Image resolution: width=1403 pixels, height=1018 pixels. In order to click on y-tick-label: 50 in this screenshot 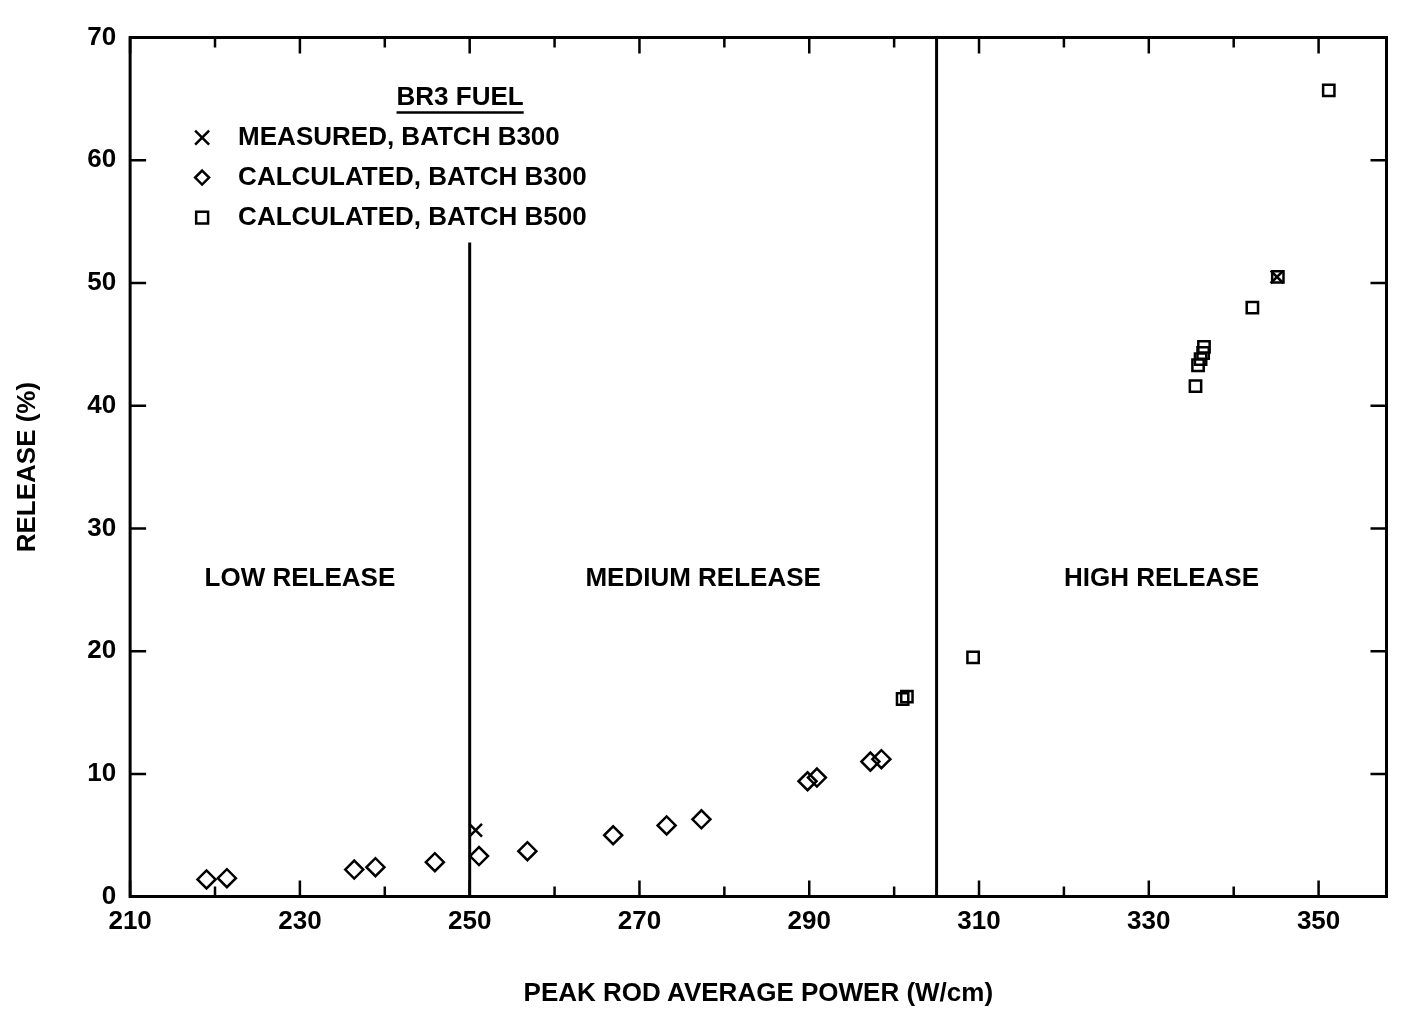, I will do `click(102, 281)`.